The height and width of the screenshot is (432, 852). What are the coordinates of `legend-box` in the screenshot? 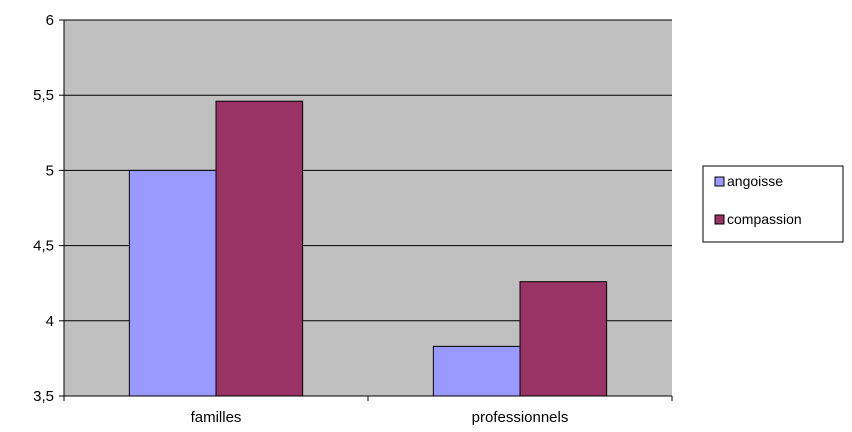 It's located at (773, 204).